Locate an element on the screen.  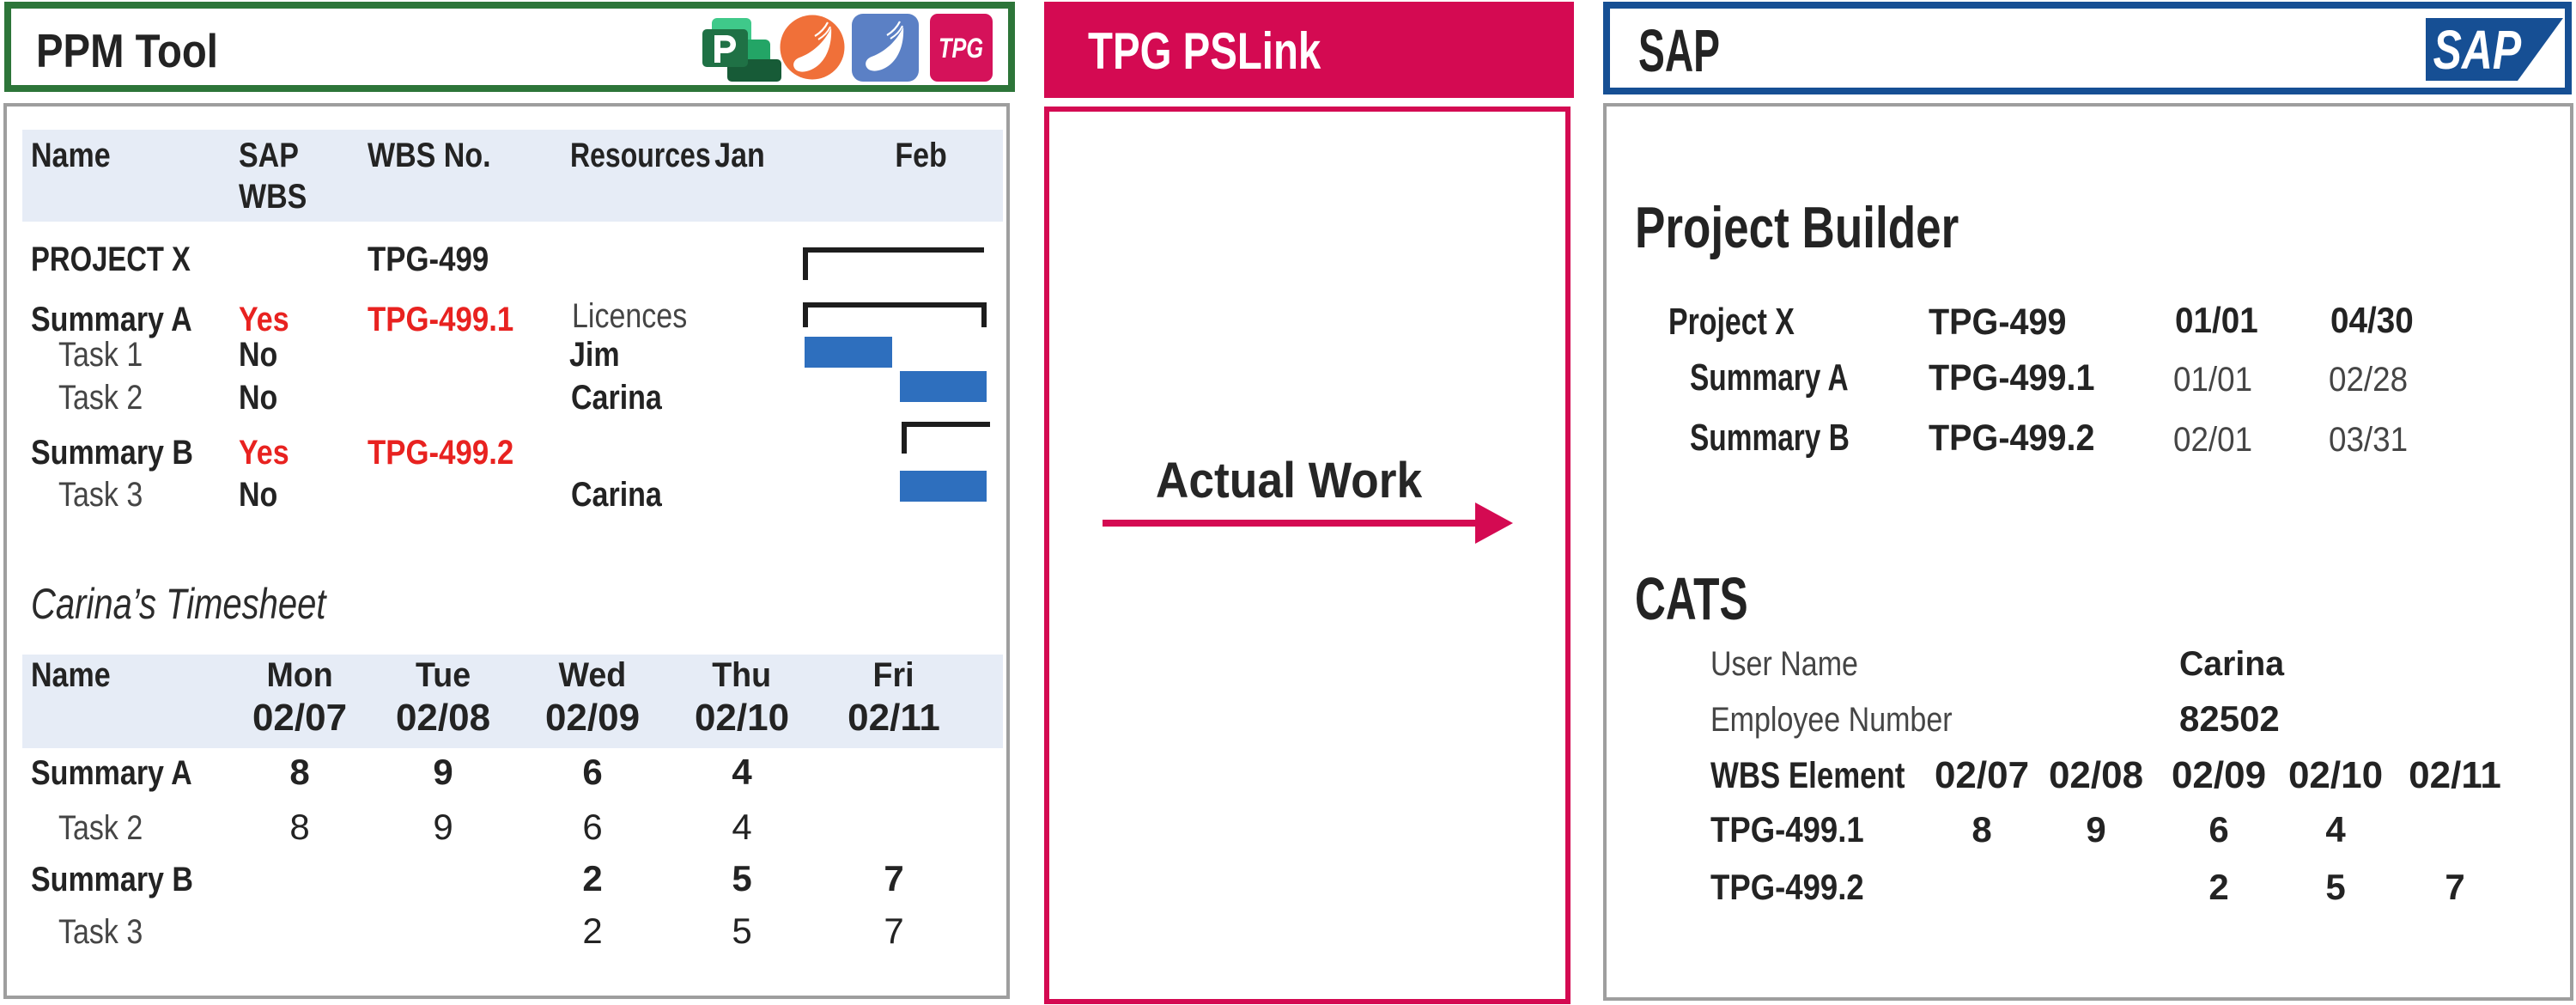
svg-text: SAP is located at coordinates (2478, 50).